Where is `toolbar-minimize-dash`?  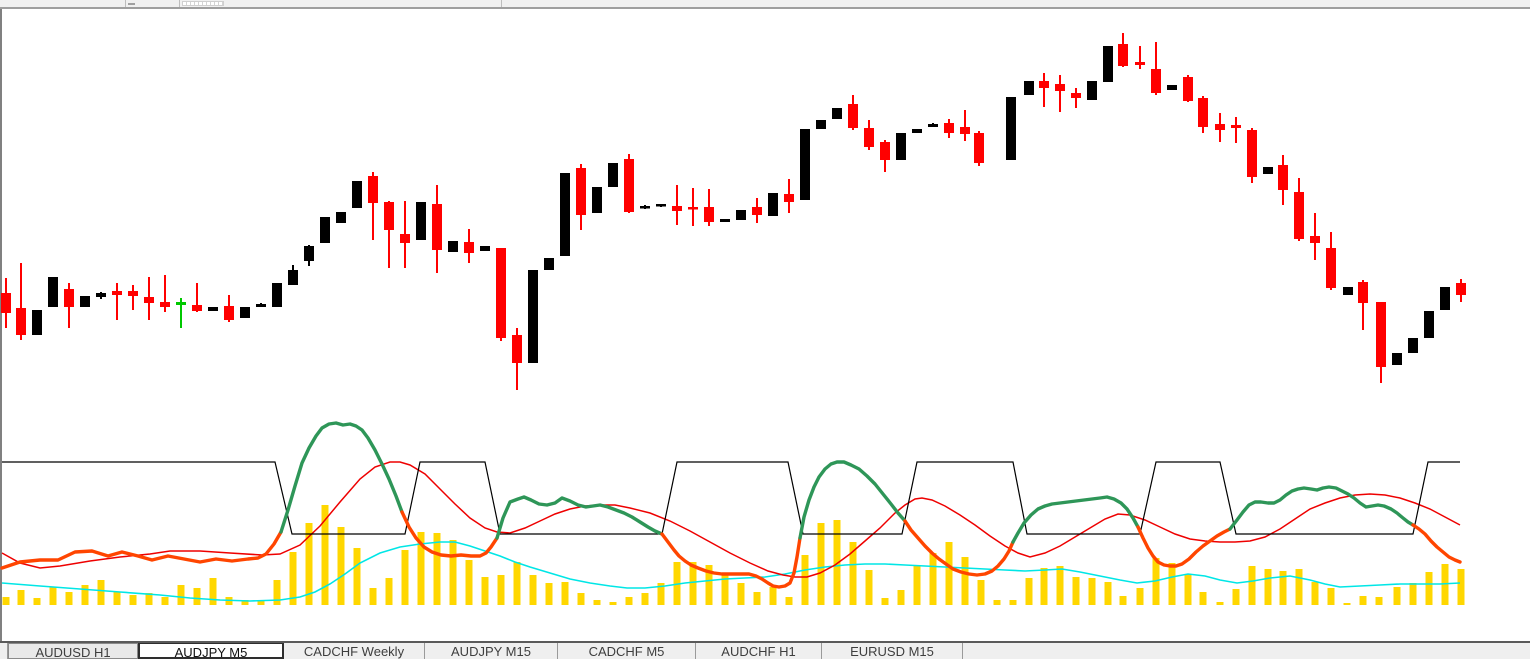
toolbar-minimize-dash is located at coordinates (131, 4).